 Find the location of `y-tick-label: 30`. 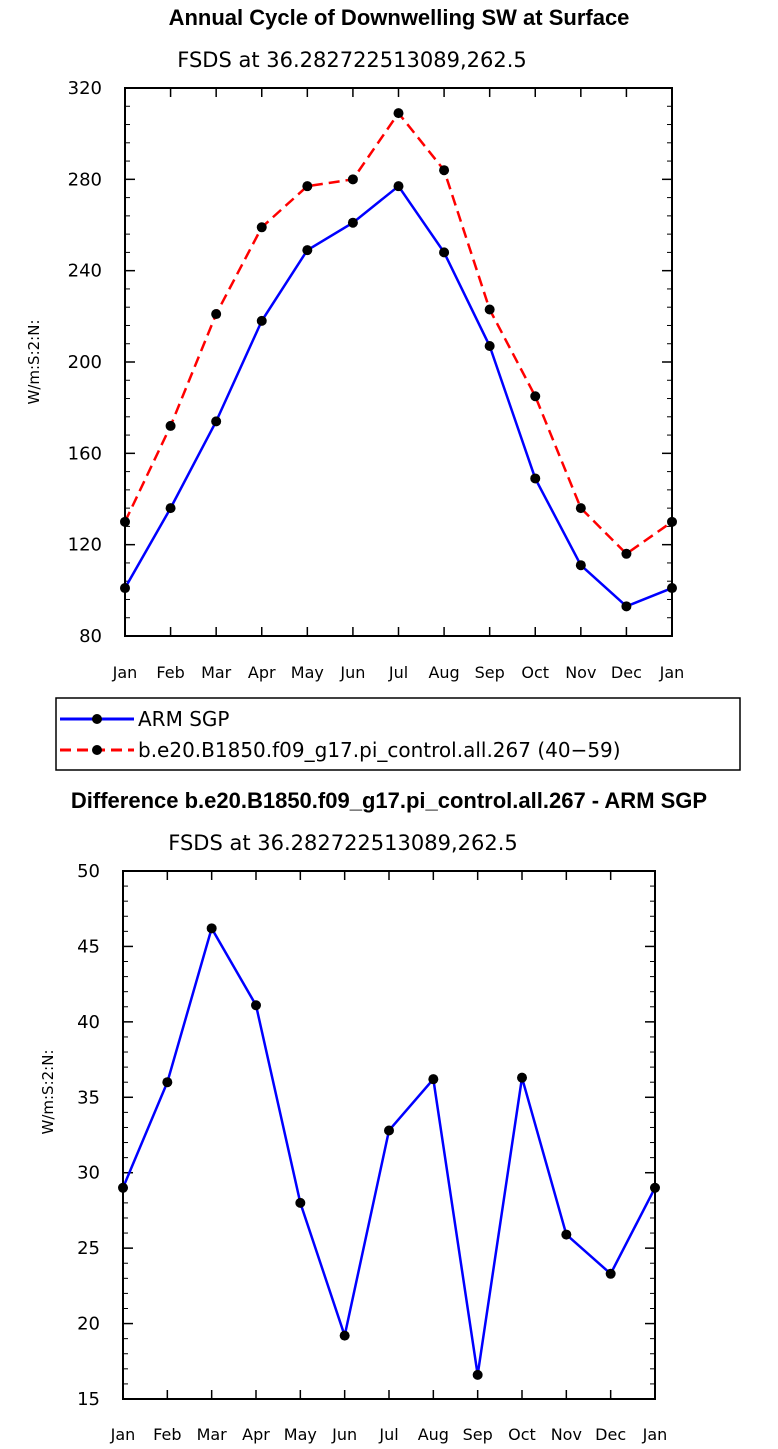

y-tick-label: 30 is located at coordinates (88, 1173).